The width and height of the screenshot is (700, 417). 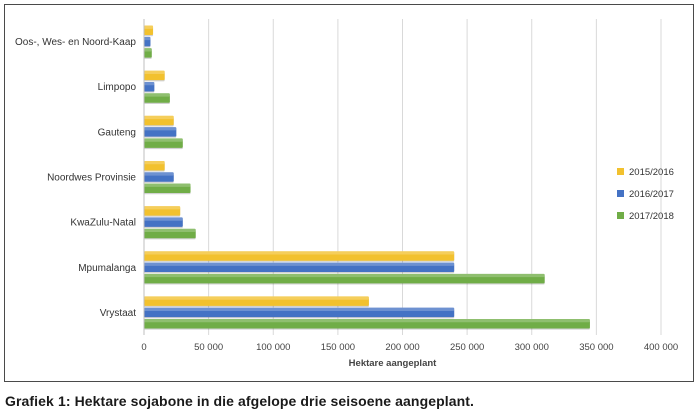 What do you see at coordinates (91, 178) in the screenshot?
I see `category-label: Noordwes Provinsie` at bounding box center [91, 178].